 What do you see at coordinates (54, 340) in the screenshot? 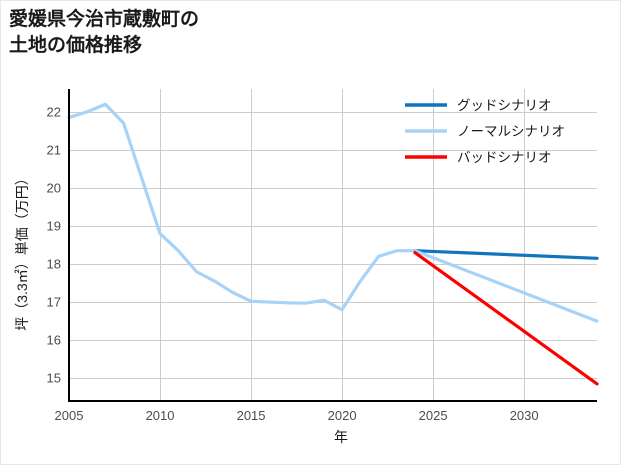
I see `y-tick-16: 16` at bounding box center [54, 340].